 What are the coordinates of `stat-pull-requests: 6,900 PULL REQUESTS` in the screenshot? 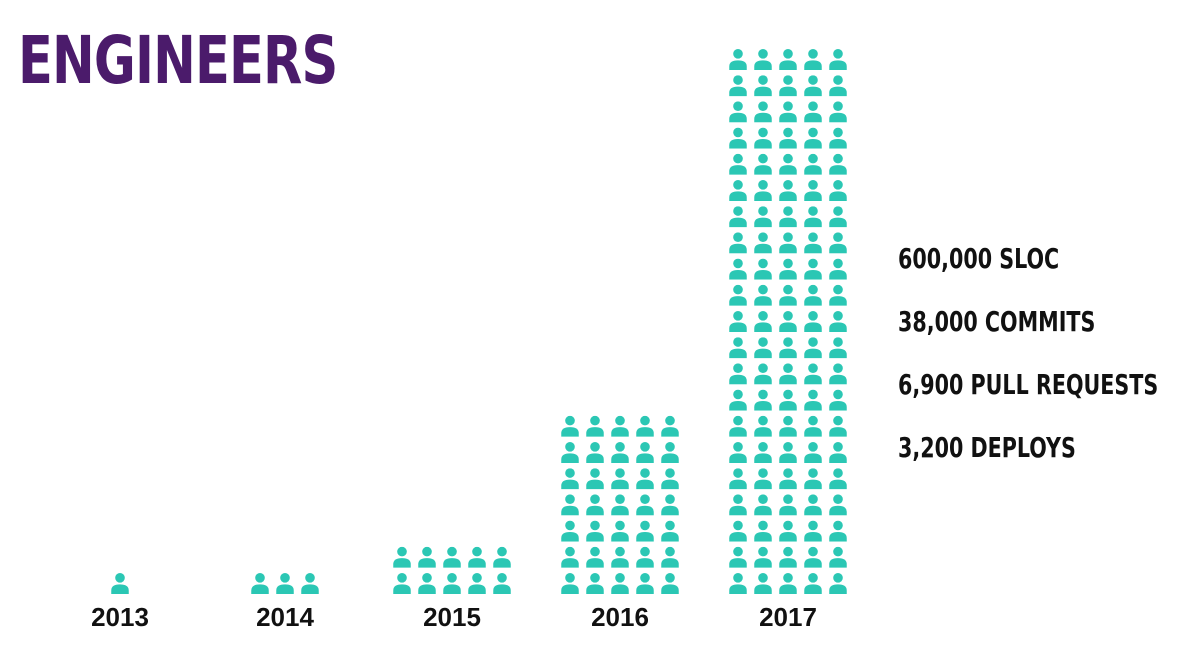 It's located at (1028, 385).